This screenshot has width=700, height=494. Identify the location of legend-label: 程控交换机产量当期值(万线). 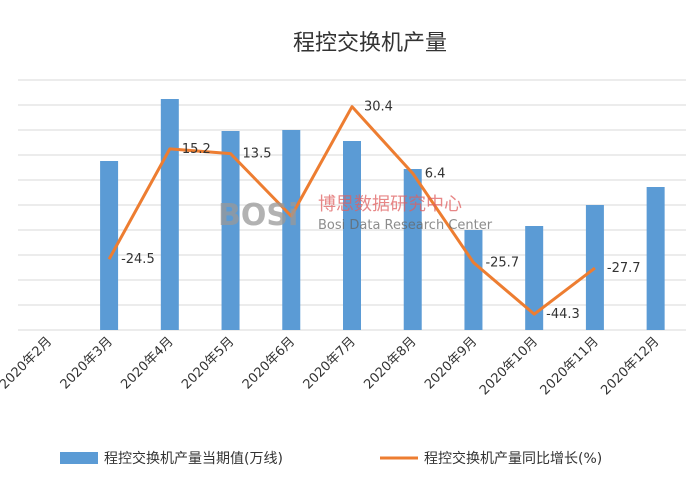
(193, 458).